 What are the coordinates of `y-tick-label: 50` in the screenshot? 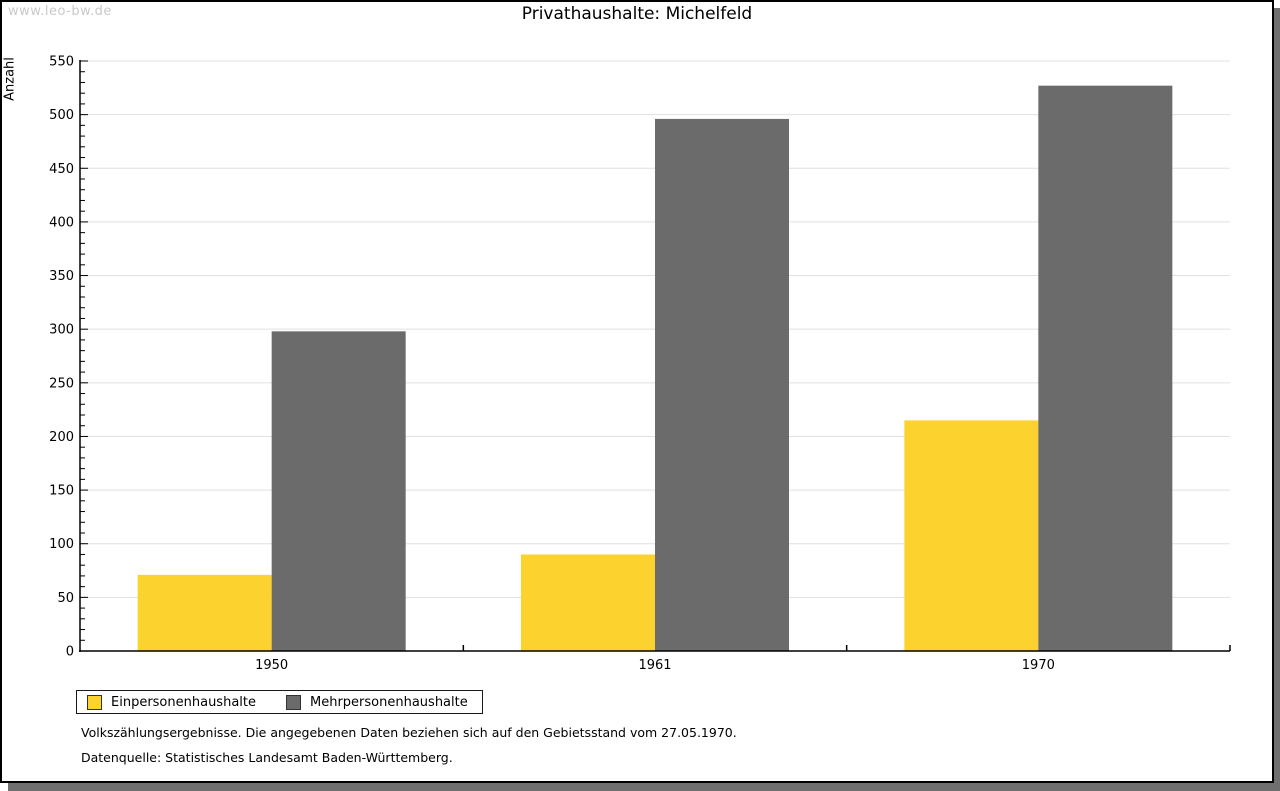 It's located at (65, 598).